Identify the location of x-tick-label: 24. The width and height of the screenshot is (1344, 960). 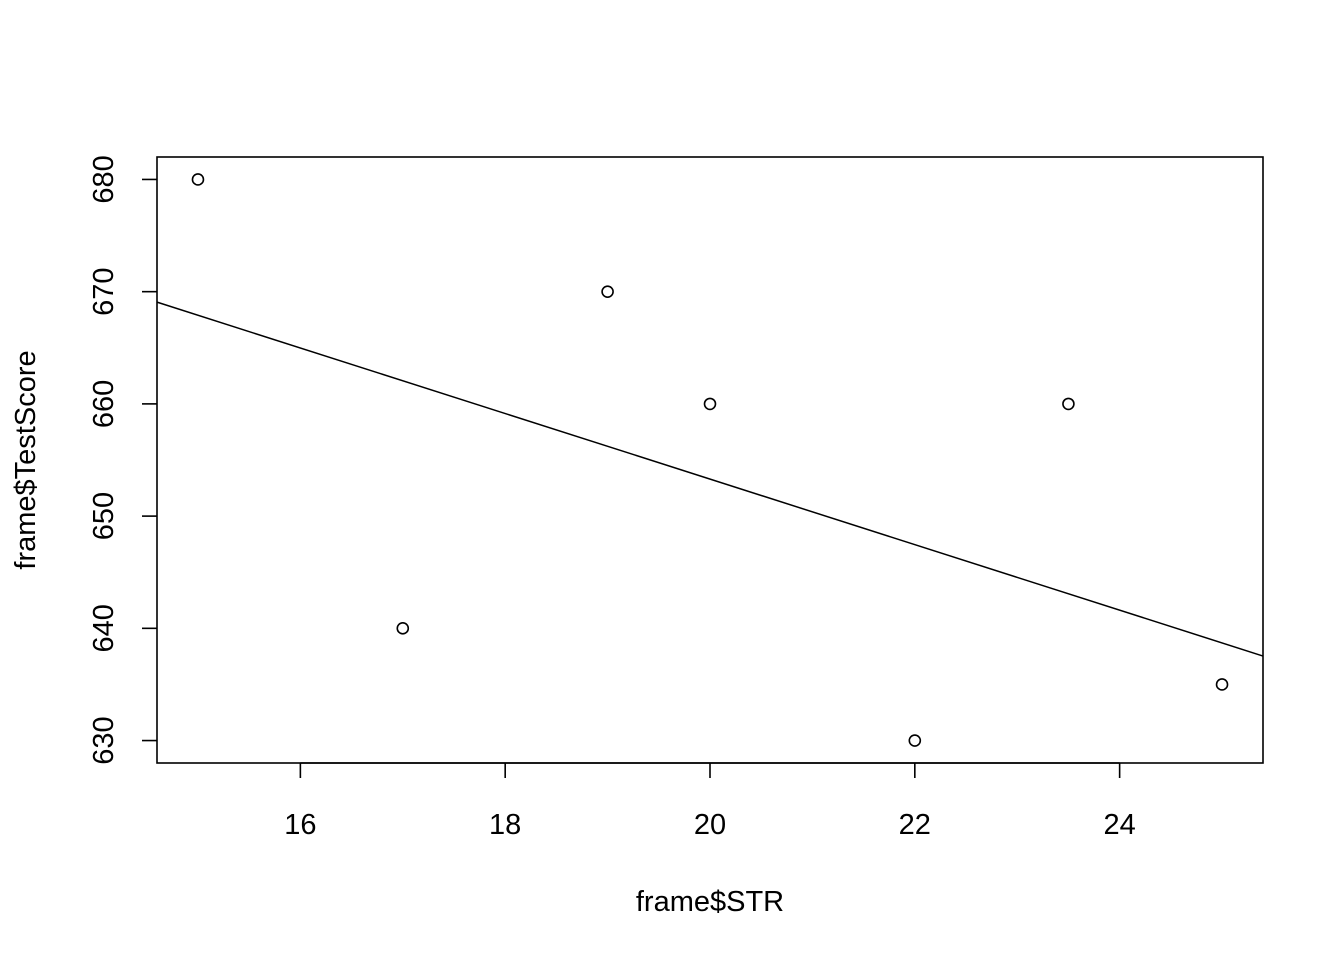
(1119, 825).